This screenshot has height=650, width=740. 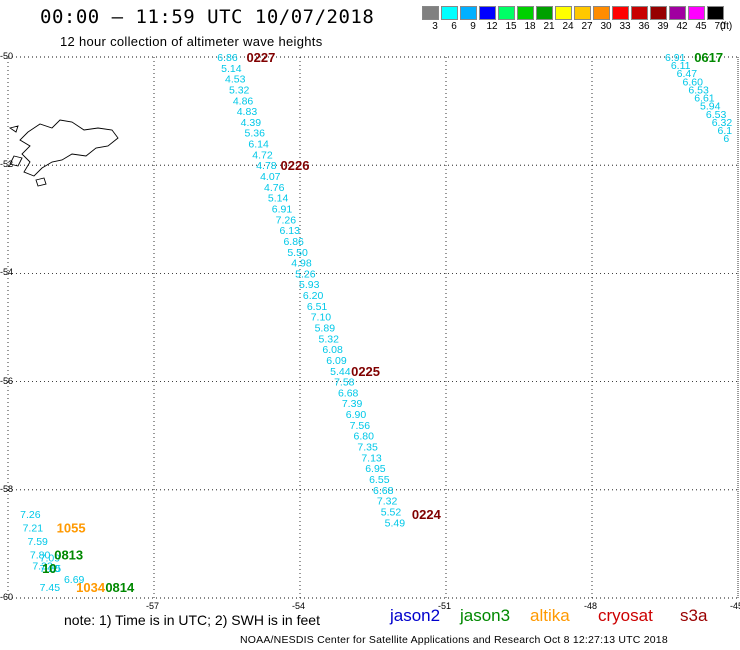 I want to click on scale-tick-label: 30, so click(x=606, y=26).